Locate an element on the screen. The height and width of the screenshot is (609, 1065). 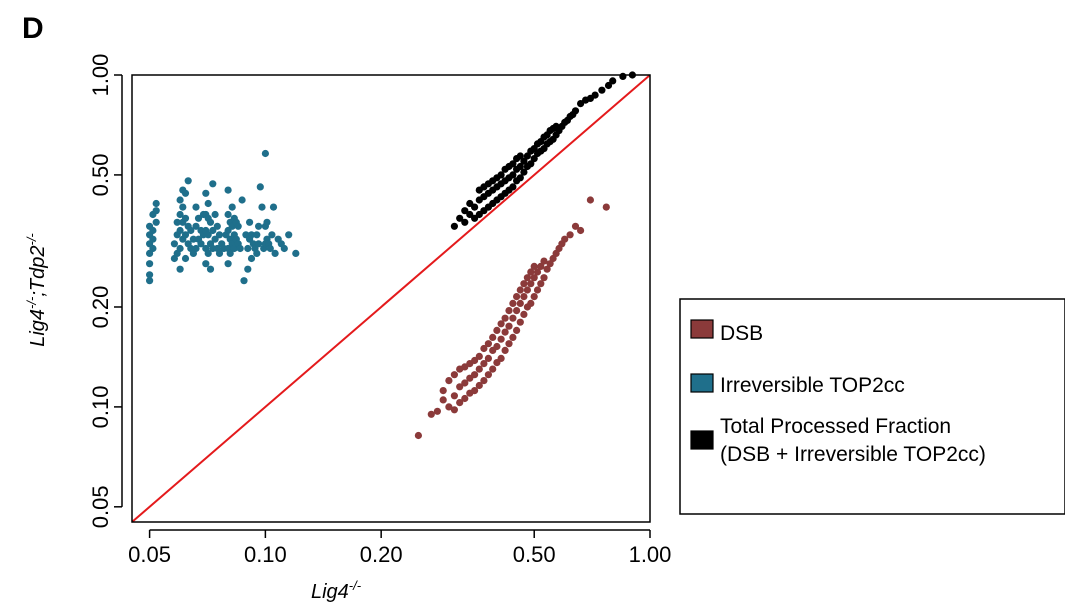
x-axis-title: Lig4-/- is located at coordinates (336, 590).